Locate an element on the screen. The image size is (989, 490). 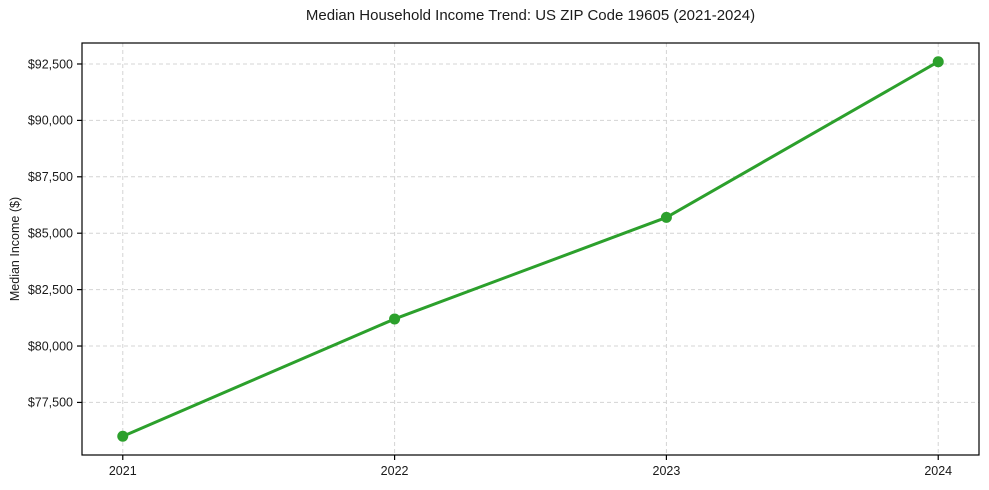
y-tick-label: $87,500 is located at coordinates (50, 177).